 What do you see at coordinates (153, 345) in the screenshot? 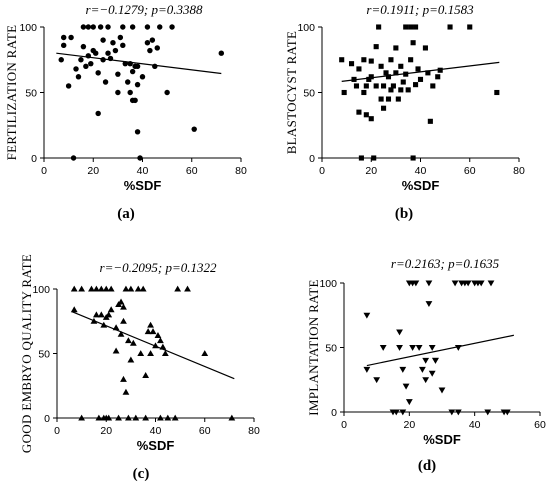
I see `regression-line` at bounding box center [153, 345].